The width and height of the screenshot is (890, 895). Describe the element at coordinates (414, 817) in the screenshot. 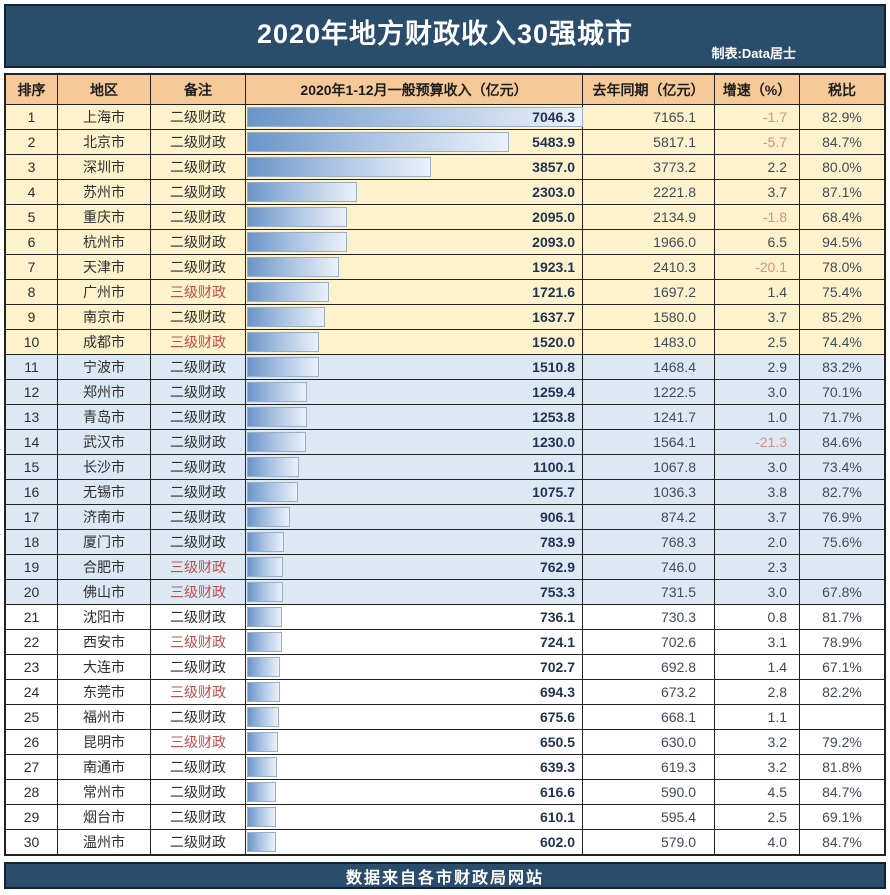

I see `revenue-cell: 610.1` at that location.